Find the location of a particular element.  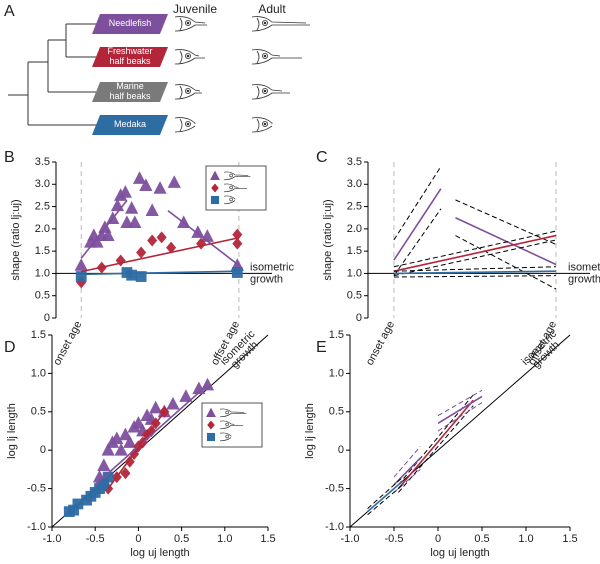

label-line: Needlefish is located at coordinates (130, 23).